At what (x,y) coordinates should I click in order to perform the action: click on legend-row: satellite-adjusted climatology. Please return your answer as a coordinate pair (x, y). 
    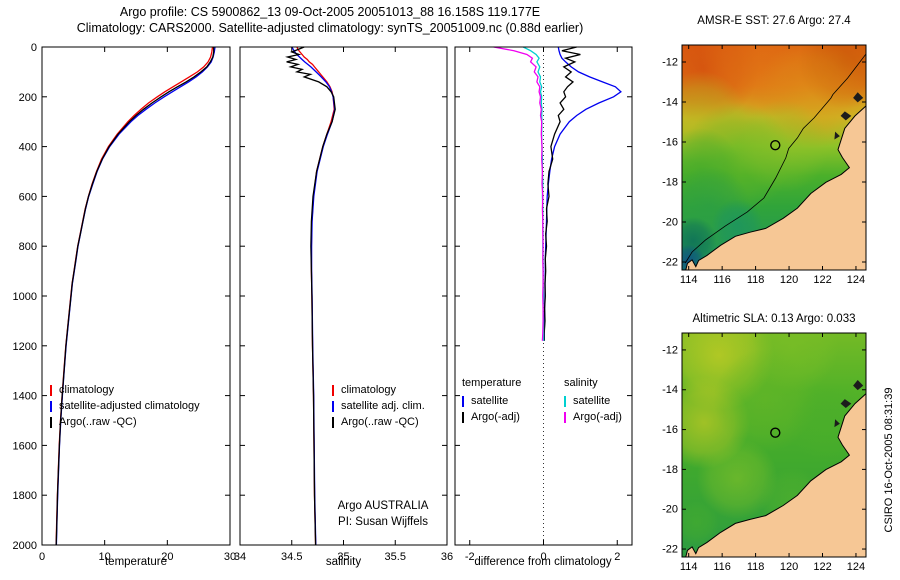
    Looking at the image, I should click on (136, 406).